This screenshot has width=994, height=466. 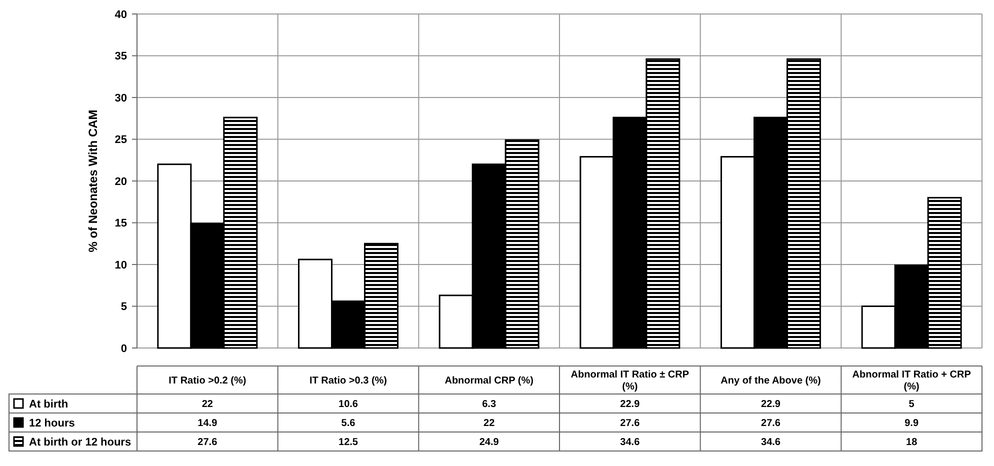 What do you see at coordinates (120, 56) in the screenshot?
I see `y-tick-label: 35` at bounding box center [120, 56].